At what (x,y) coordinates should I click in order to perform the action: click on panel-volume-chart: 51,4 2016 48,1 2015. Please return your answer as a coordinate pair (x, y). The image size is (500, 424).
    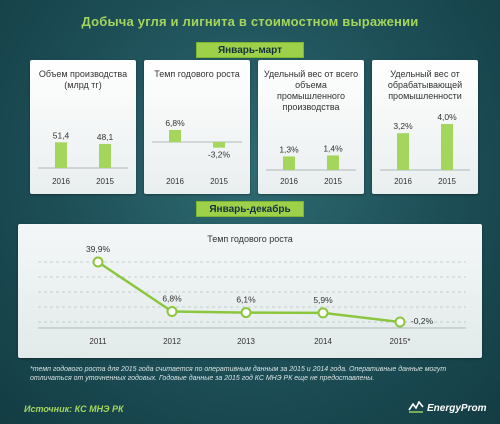
    Looking at the image, I should click on (83, 158).